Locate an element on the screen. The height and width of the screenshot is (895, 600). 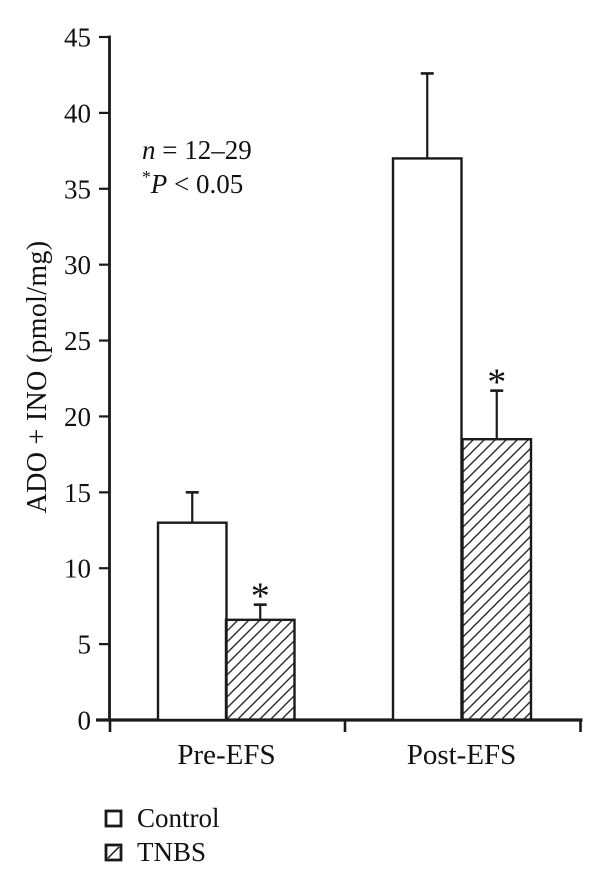
bar-control-pre-efs is located at coordinates (192, 621).